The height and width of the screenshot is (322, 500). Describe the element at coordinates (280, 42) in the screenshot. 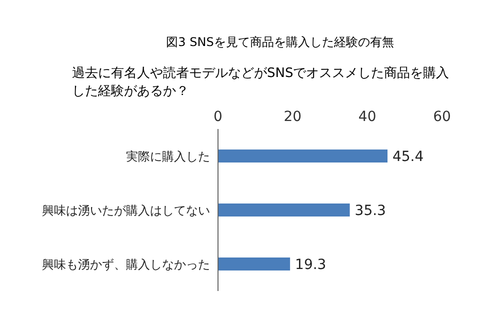

I see `chart-title: 図3 SNSを見て商品を購入した経験の有無` at that location.